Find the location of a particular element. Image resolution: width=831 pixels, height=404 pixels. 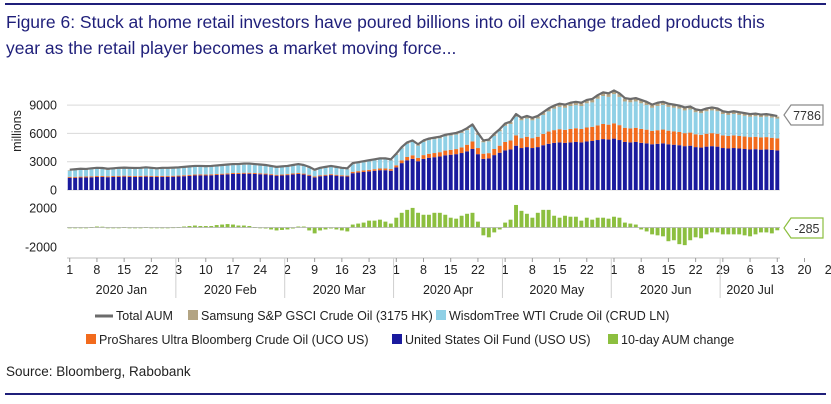

x-day-tick-label: 6 is located at coordinates (750, 270).